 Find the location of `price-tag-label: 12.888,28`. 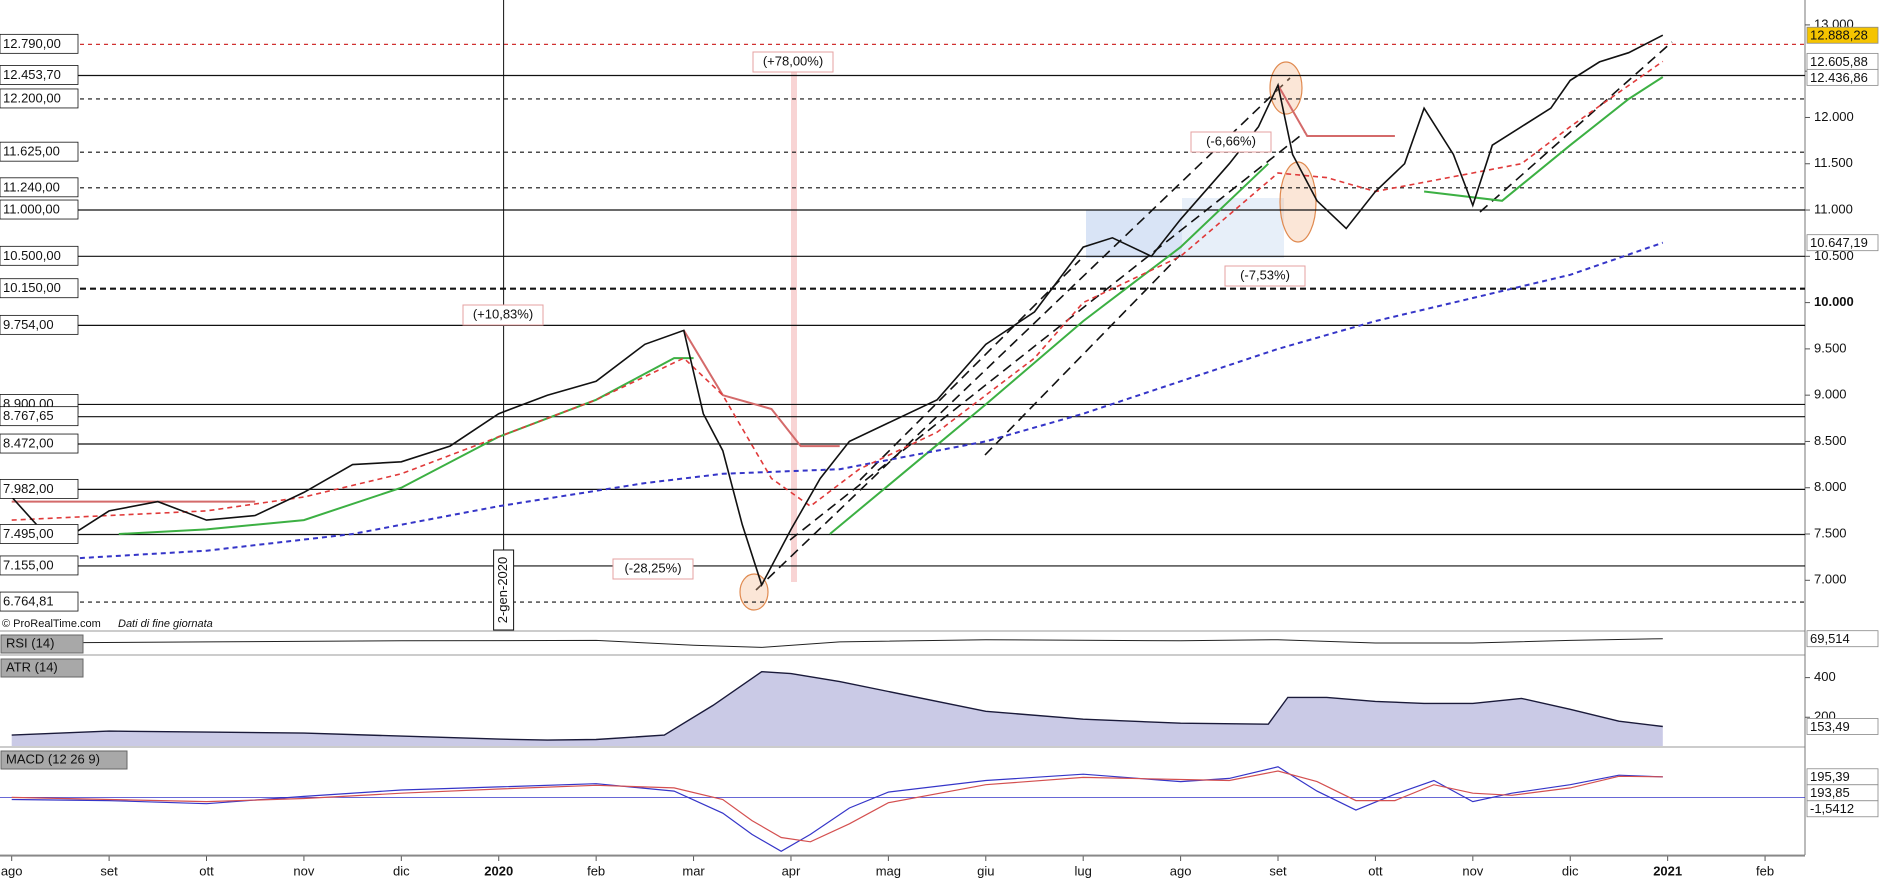

price-tag-label: 12.888,28 is located at coordinates (1839, 35).